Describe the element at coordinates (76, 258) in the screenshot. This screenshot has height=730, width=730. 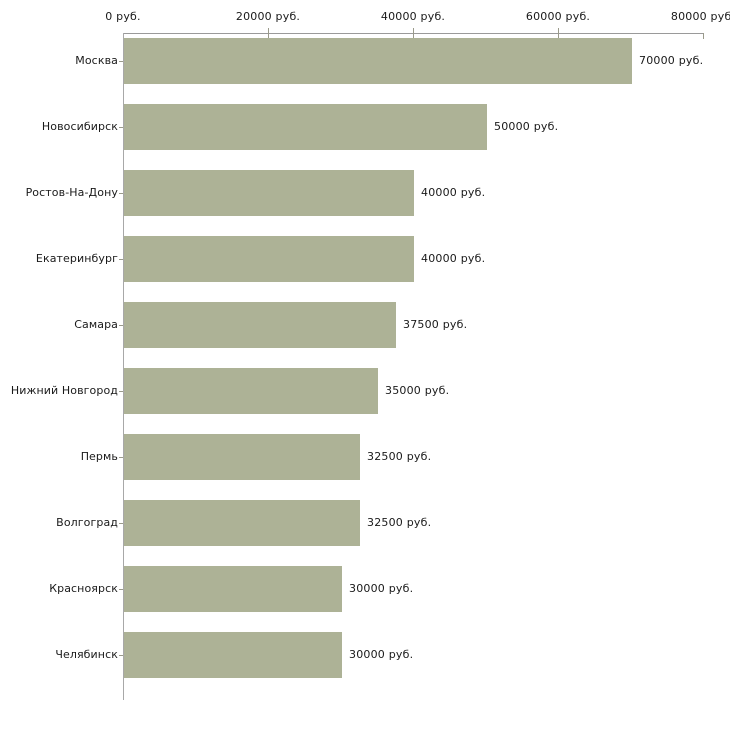
I see `category-label: Екатеринбург` at that location.